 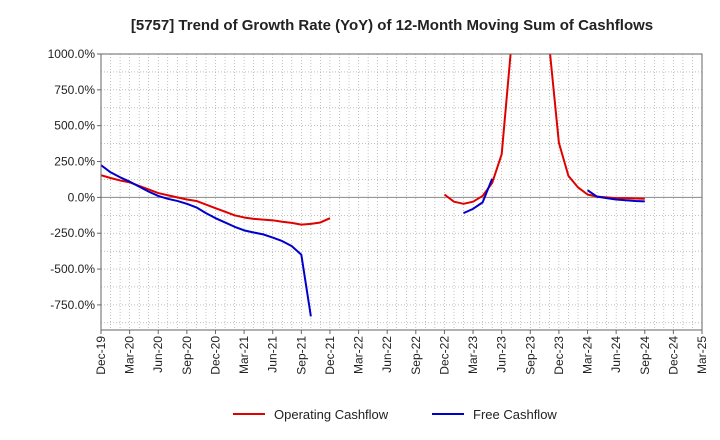 What do you see at coordinates (72, 305) in the screenshot?
I see `y-tick-label: -750.0%` at bounding box center [72, 305].